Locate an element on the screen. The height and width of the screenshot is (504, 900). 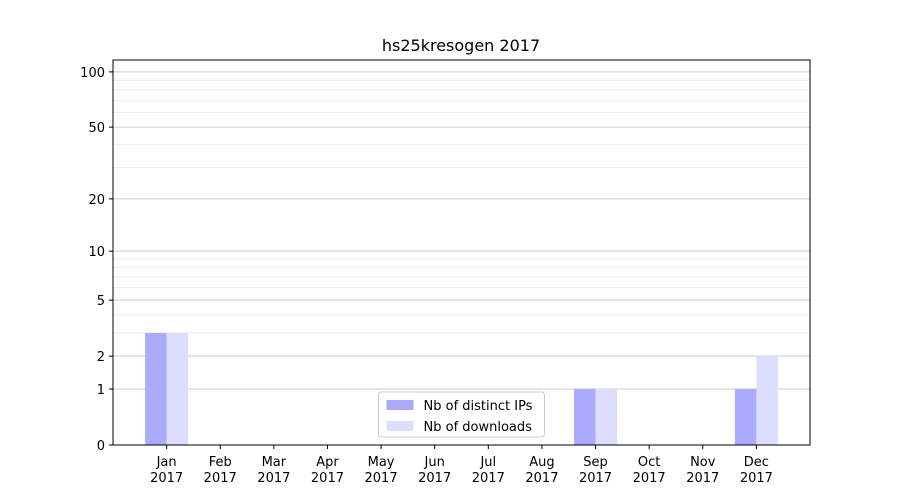
legend: Nb of distinct IPs Nb of downloads is located at coordinates (461, 414).